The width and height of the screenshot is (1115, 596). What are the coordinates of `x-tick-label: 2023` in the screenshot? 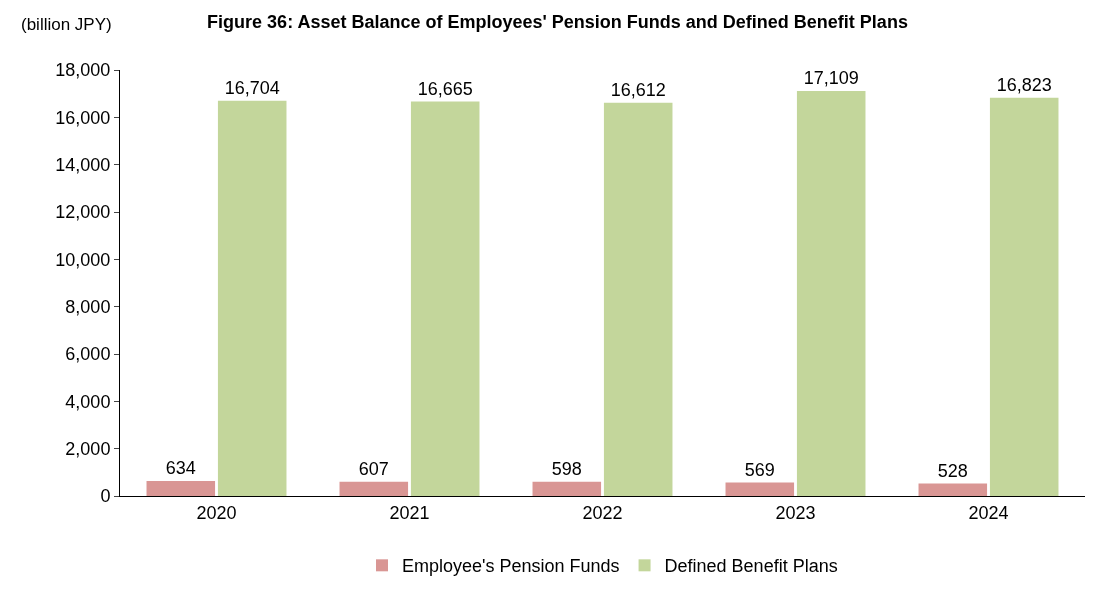 It's located at (795, 512).